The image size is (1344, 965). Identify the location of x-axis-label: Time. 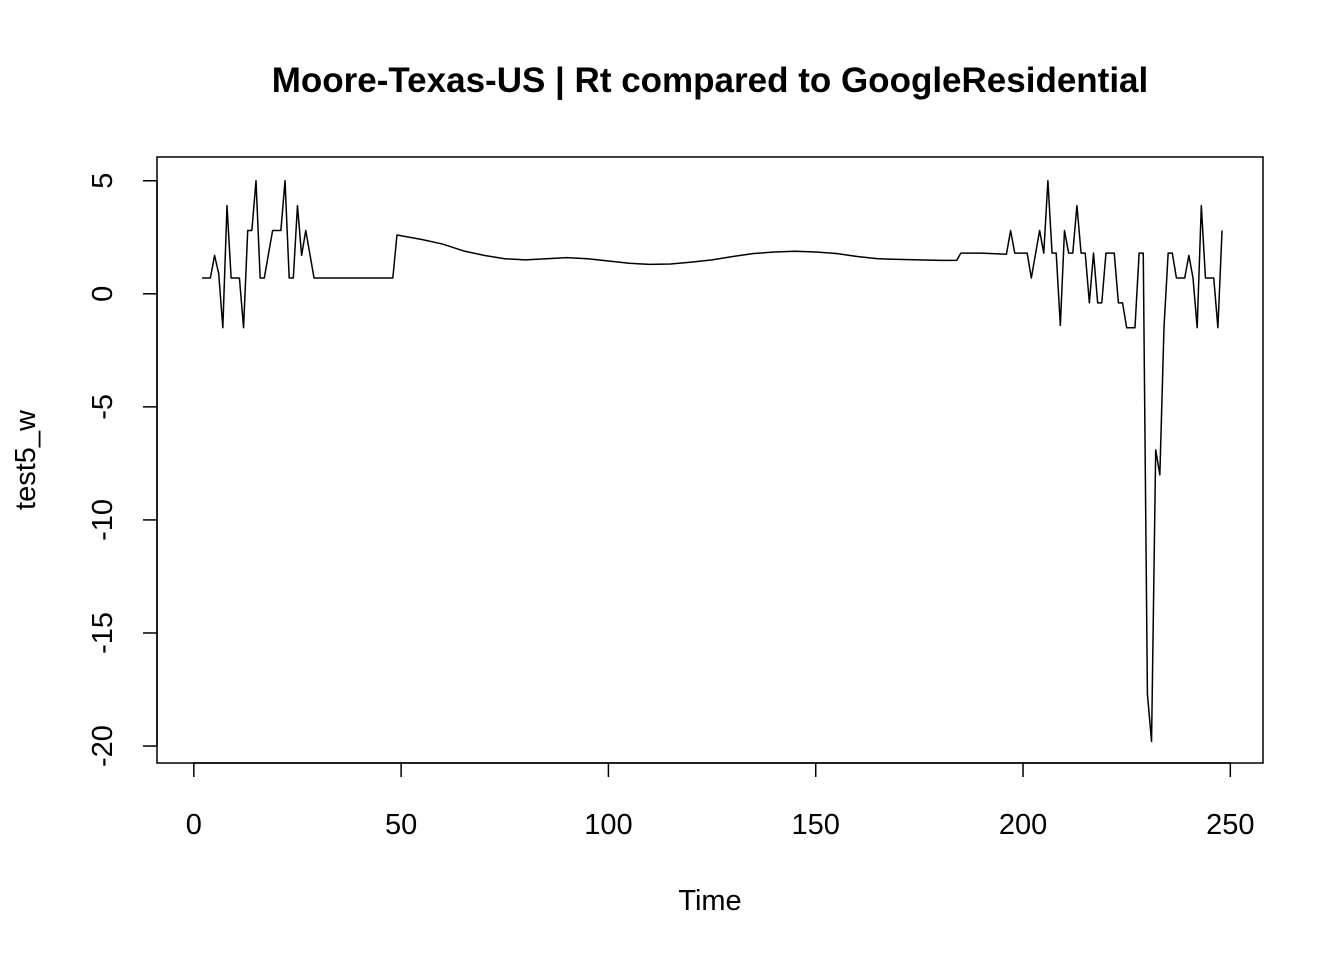
(709, 901).